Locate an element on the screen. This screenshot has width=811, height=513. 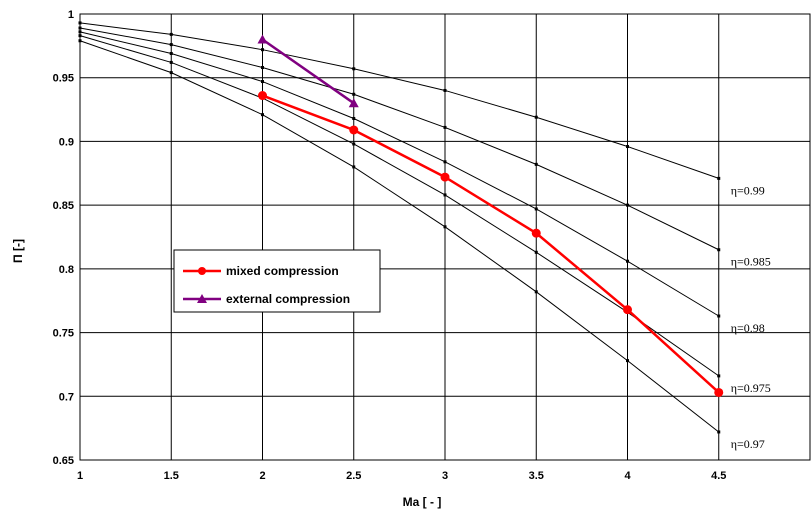
y-axis-title: Π [-] is located at coordinates (18, 251).